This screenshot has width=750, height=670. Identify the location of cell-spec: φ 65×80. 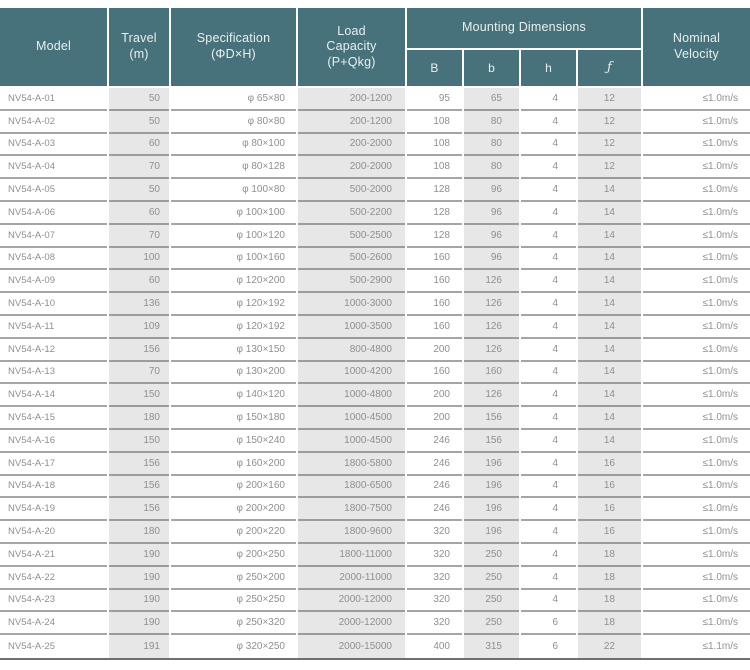
(233, 99).